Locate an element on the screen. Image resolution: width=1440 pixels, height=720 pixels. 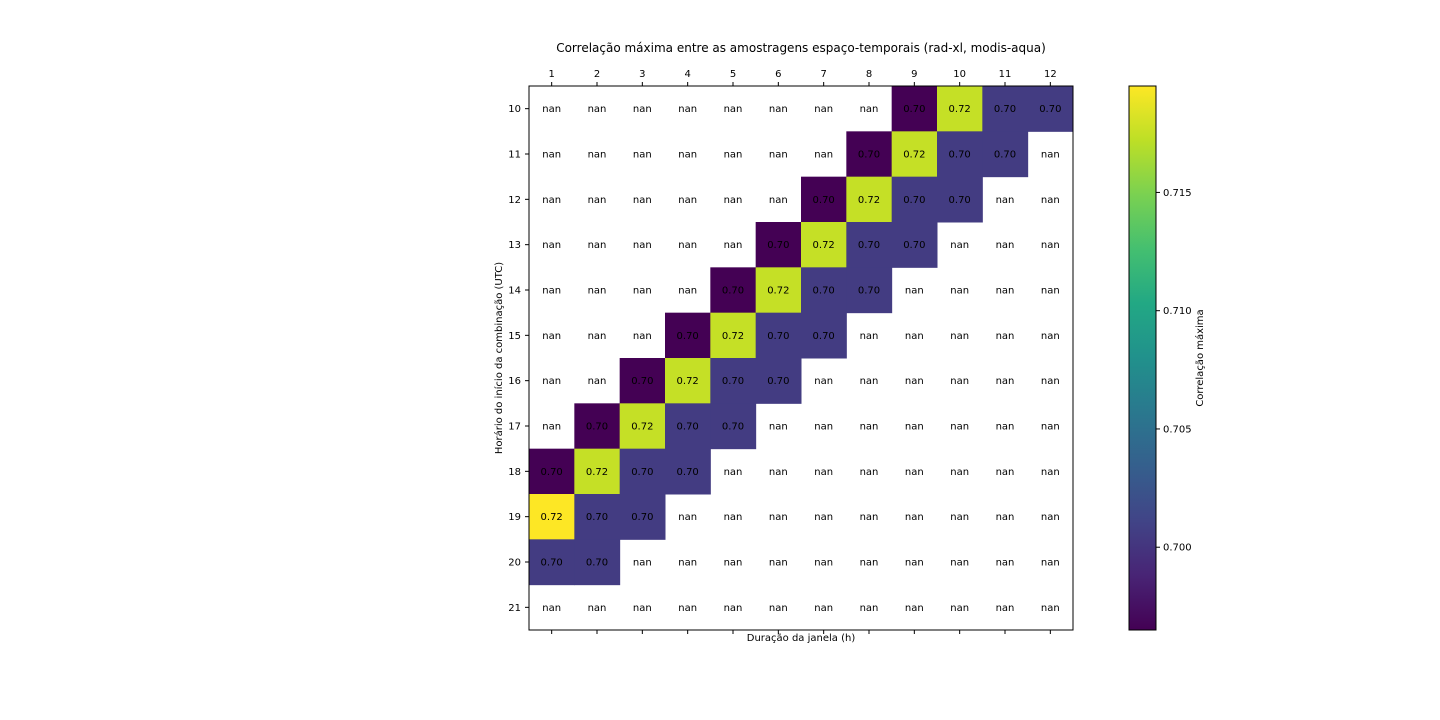
y-axis-label: Horário do início da combinação (UTC) is located at coordinates (499, 358).